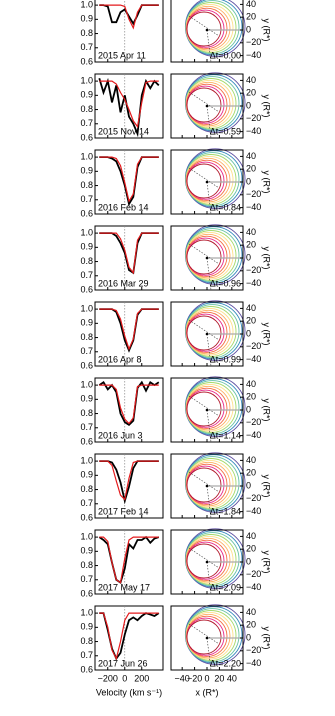 The height and width of the screenshot is (716, 335). I want to click on date-label: 2016 Apr 8, so click(120, 359).